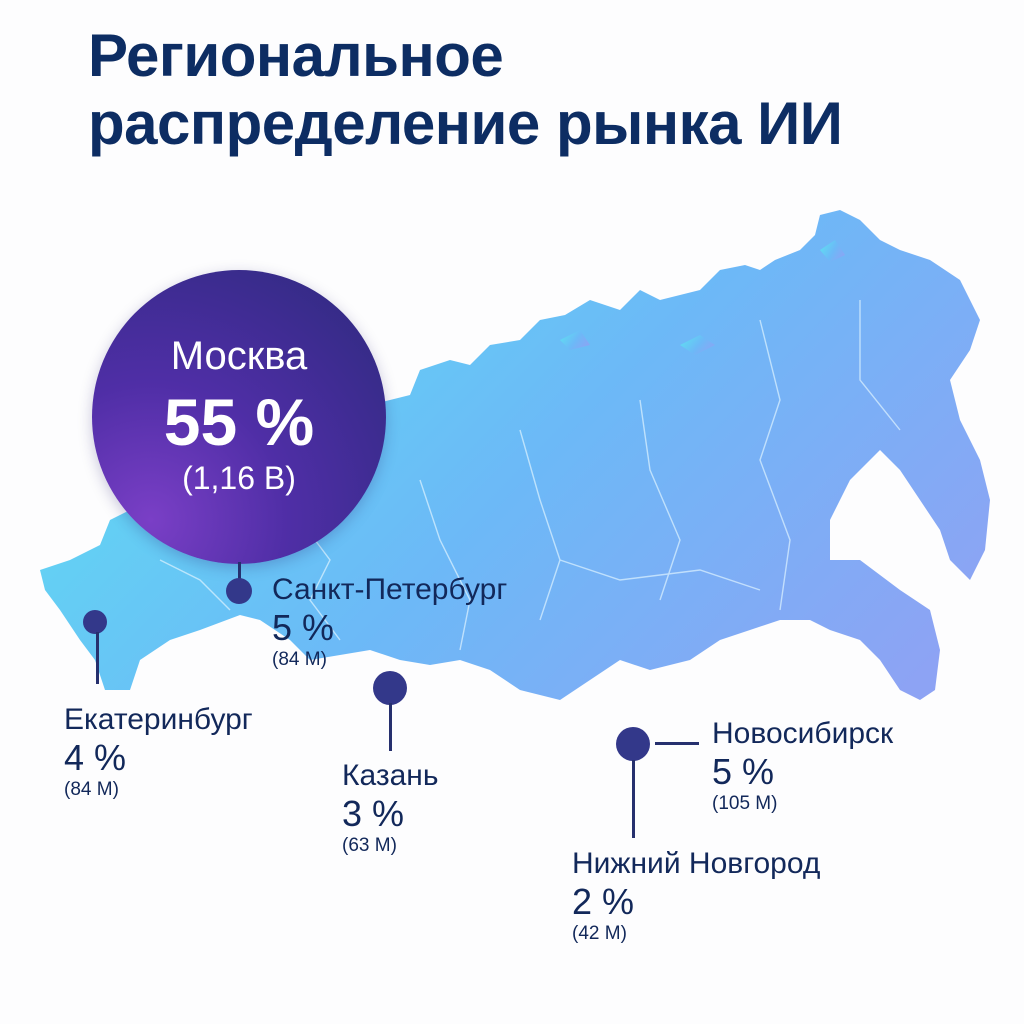  I want to click on spb-label: Санкт-Петербург 5 % (84 M), so click(389, 622).